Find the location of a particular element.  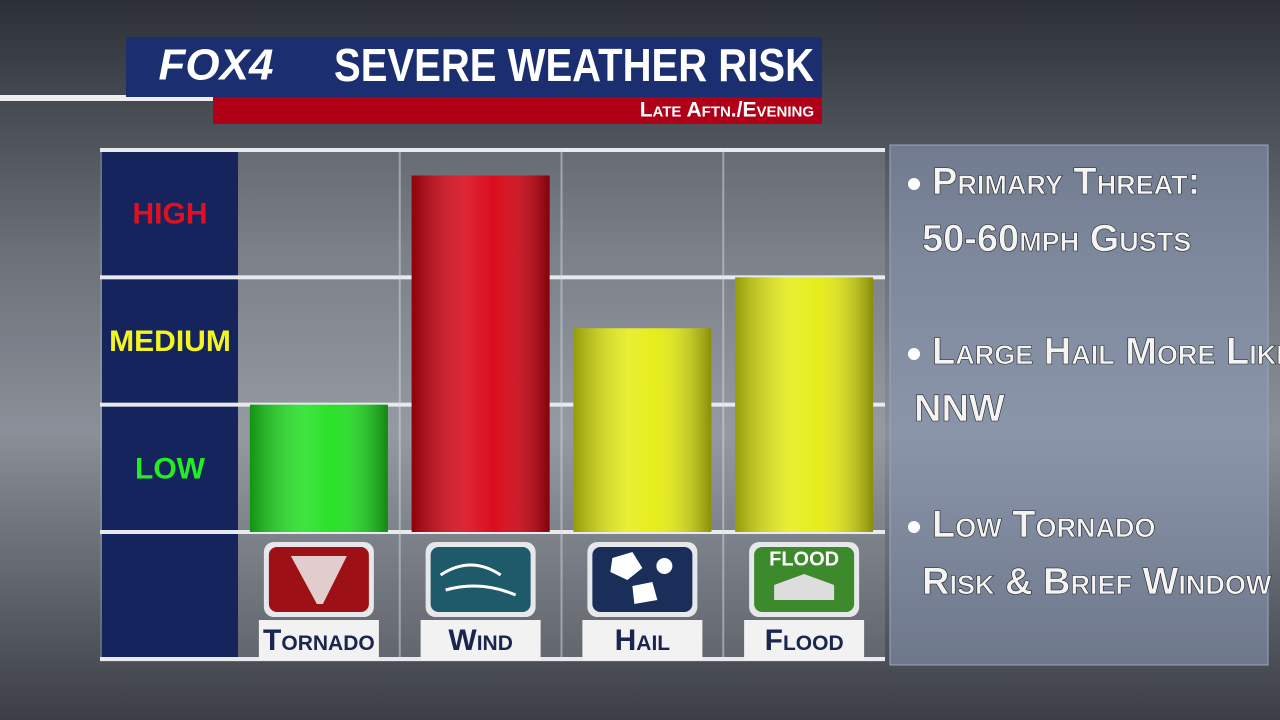

subtitle-bar is located at coordinates (517, 110).